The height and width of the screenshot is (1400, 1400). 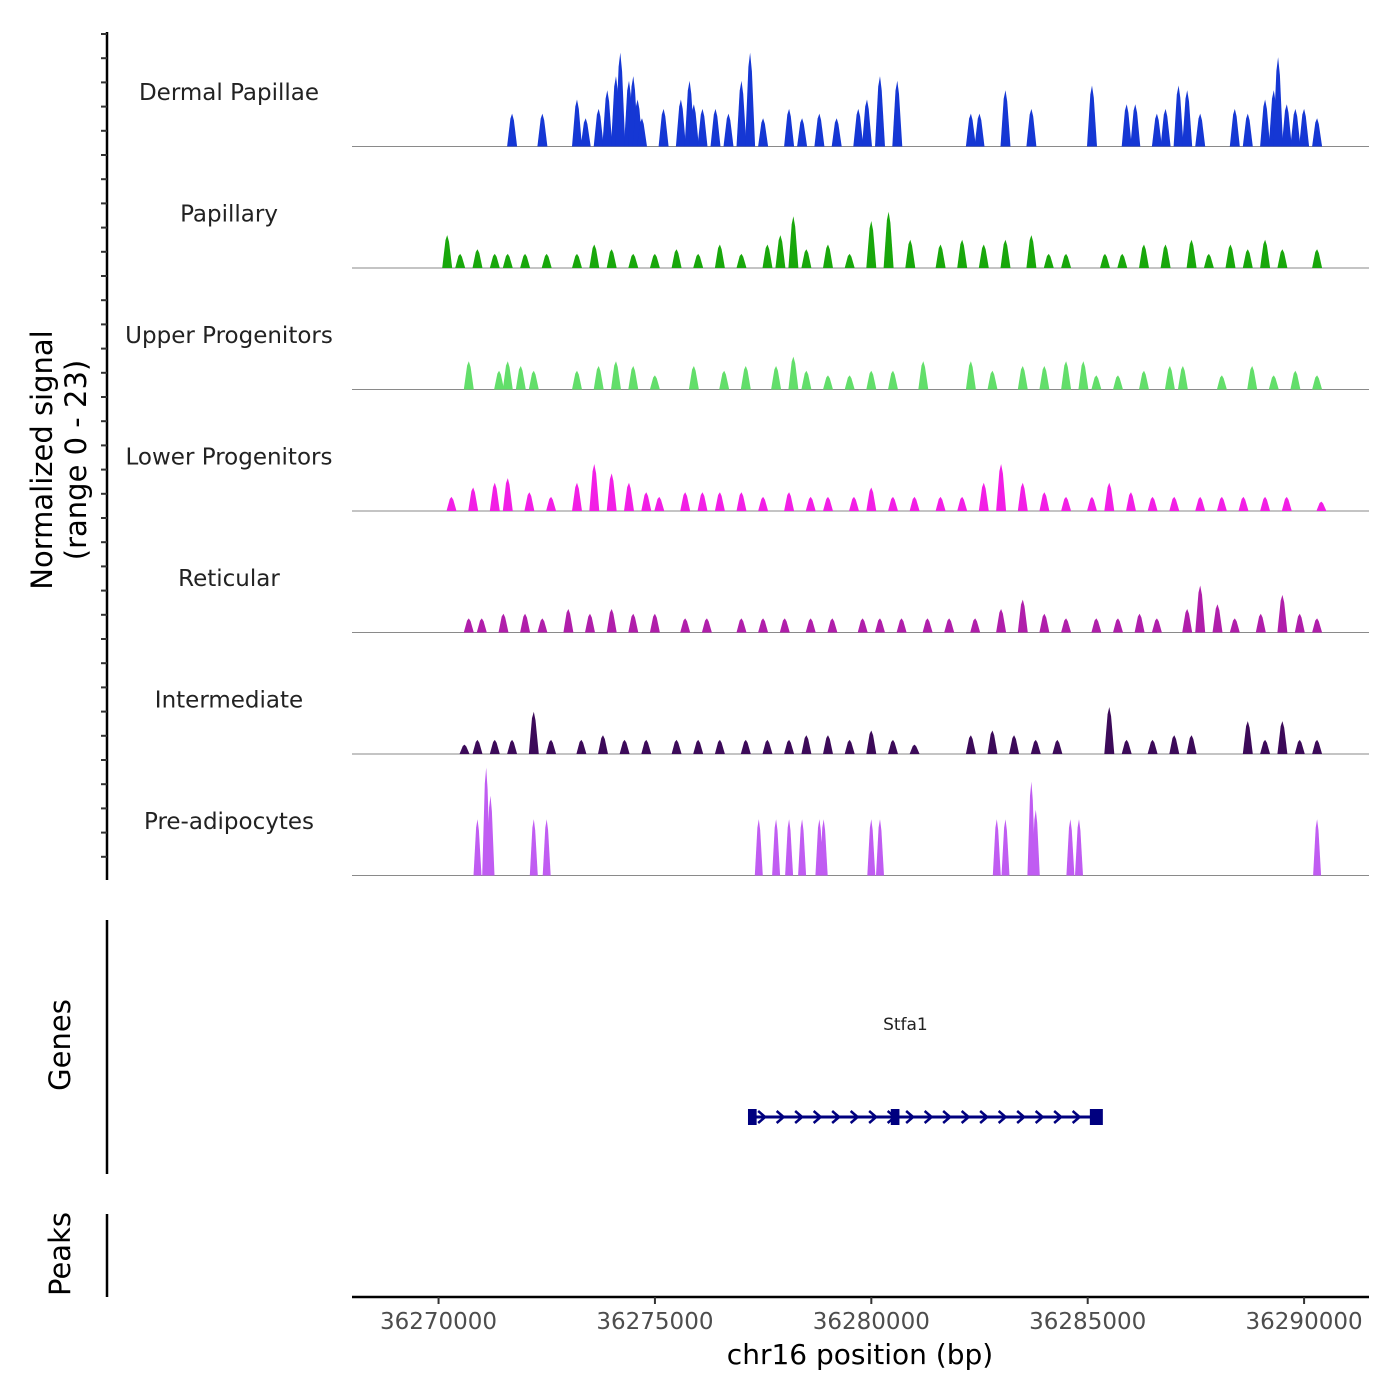 What do you see at coordinates (925, 1070) in the screenshot?
I see `gene-stfa1: Stfa1` at bounding box center [925, 1070].